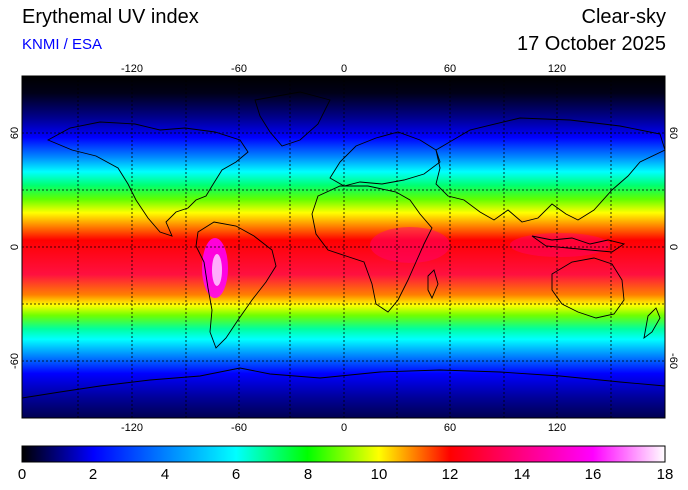 Image resolution: width=688 pixels, height=490 pixels. I want to click on uv-colorbar, so click(343, 454).